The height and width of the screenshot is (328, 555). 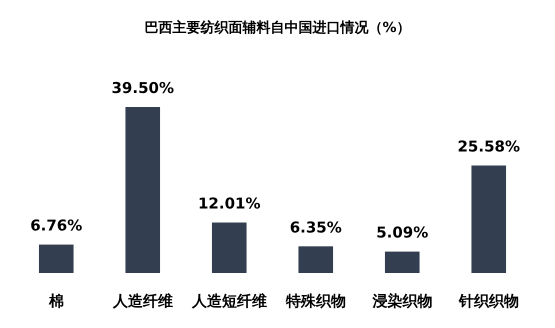 What do you see at coordinates (56, 301) in the screenshot?
I see `x-tick-label: 棉` at bounding box center [56, 301].